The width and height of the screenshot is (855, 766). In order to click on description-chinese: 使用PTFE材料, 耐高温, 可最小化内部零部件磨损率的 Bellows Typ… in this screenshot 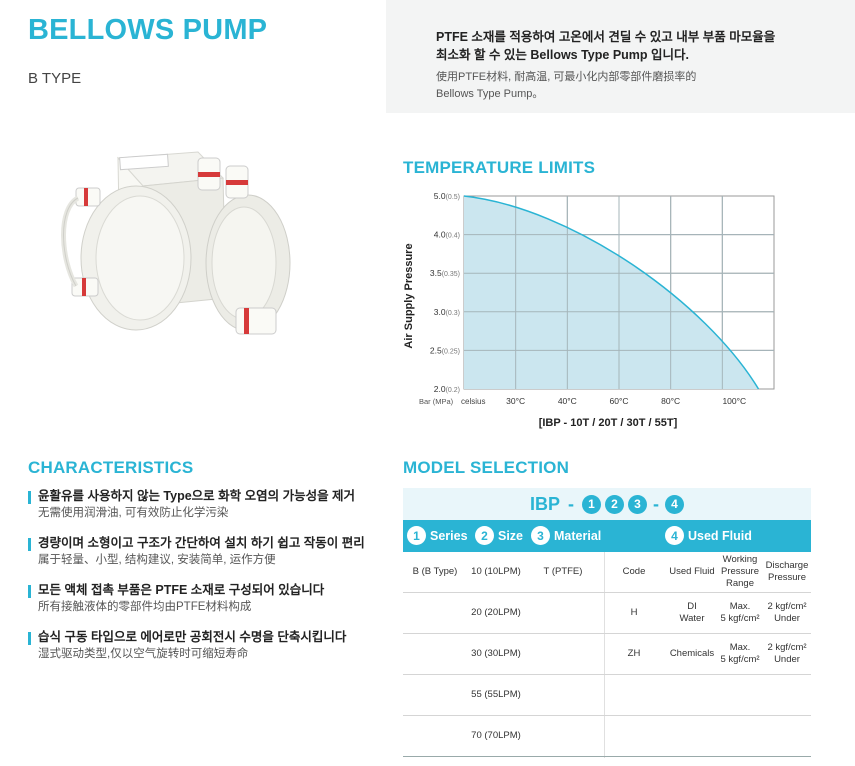, I will do `click(566, 85)`.